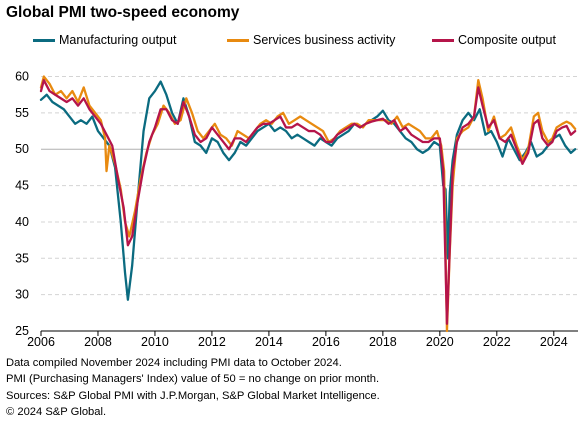 The width and height of the screenshot is (584, 425). Describe the element at coordinates (212, 342) in the screenshot. I see `x-tick-label-2012: 2012` at that location.